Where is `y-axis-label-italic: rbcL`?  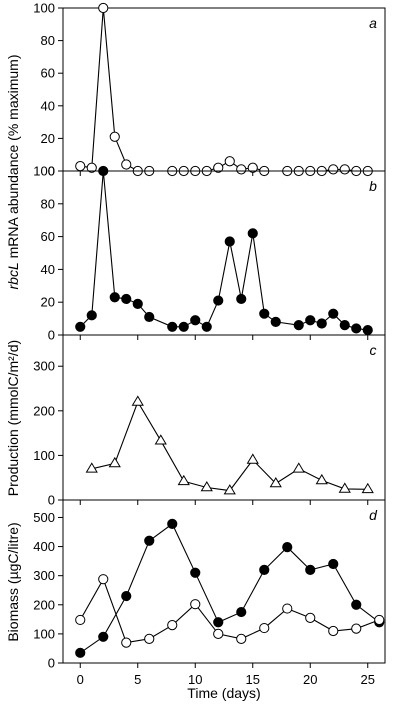 y-axis-label-italic: rbcL is located at coordinates (13, 275).